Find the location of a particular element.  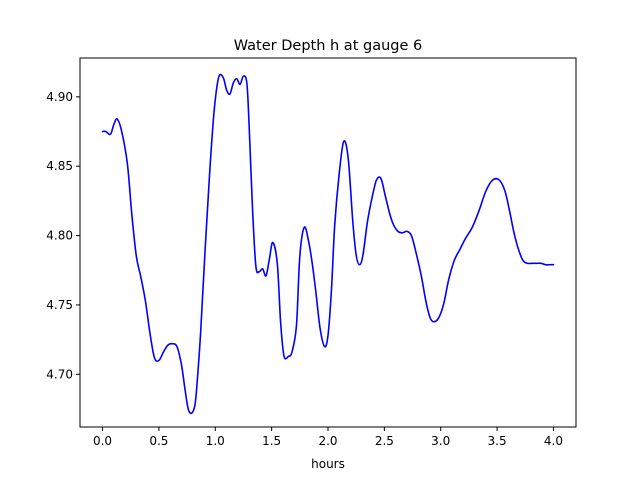

x-tick-label: 1.0 is located at coordinates (215, 441).